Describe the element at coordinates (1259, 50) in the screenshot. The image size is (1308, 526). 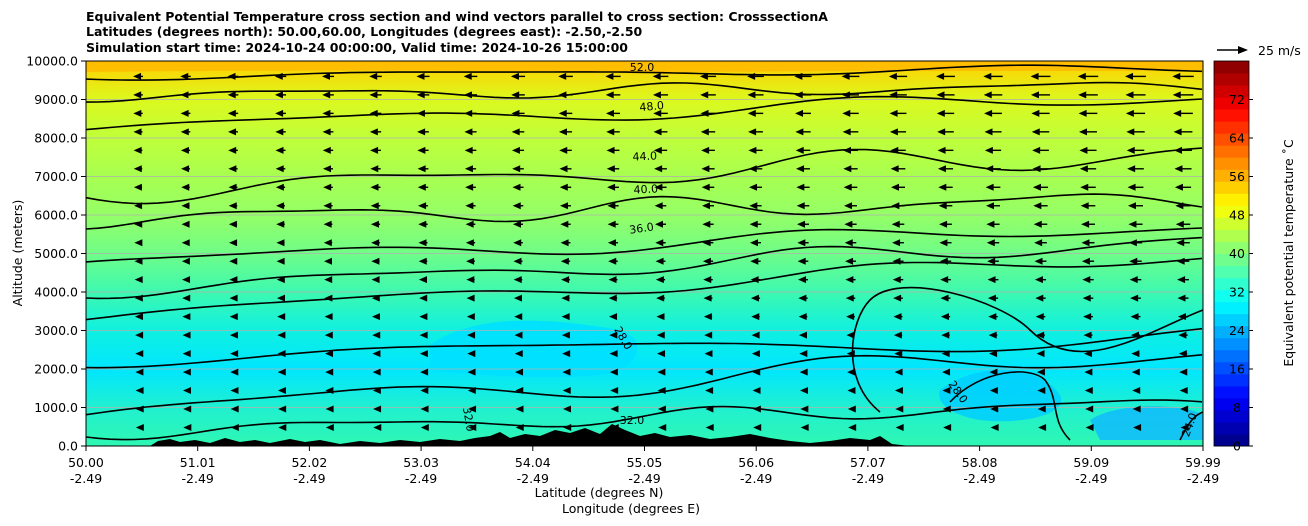
I see `quiver-key: 25 m/s` at that location.